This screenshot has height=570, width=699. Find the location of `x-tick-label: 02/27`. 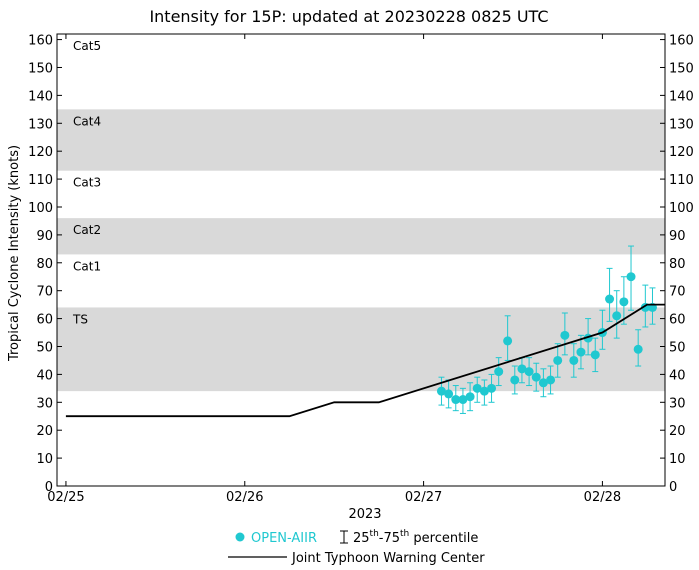

x-tick-label: 02/27 is located at coordinates (423, 497).